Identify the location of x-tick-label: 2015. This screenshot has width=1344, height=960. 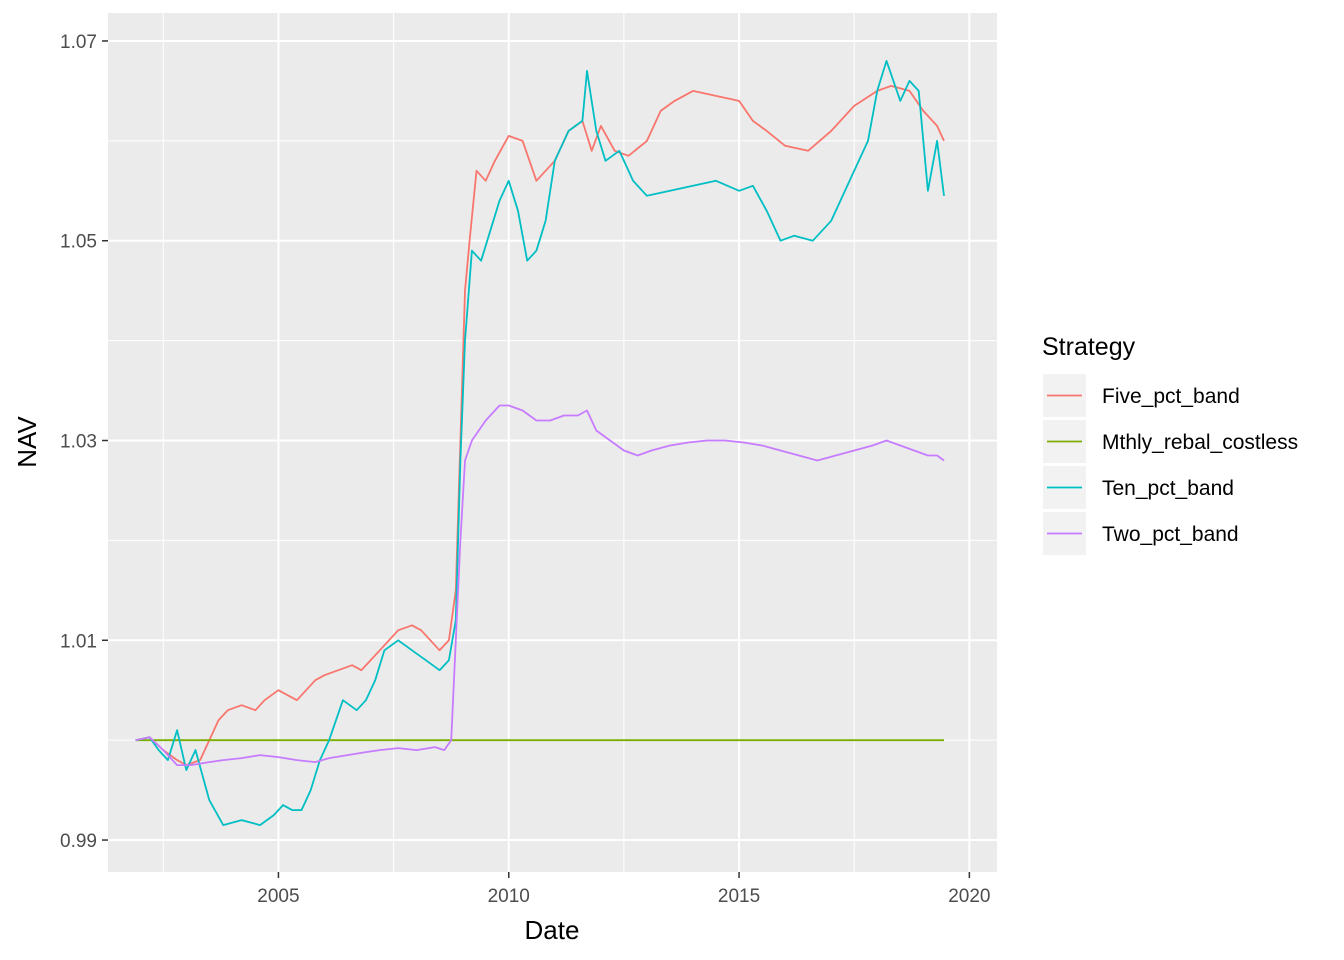
(739, 896).